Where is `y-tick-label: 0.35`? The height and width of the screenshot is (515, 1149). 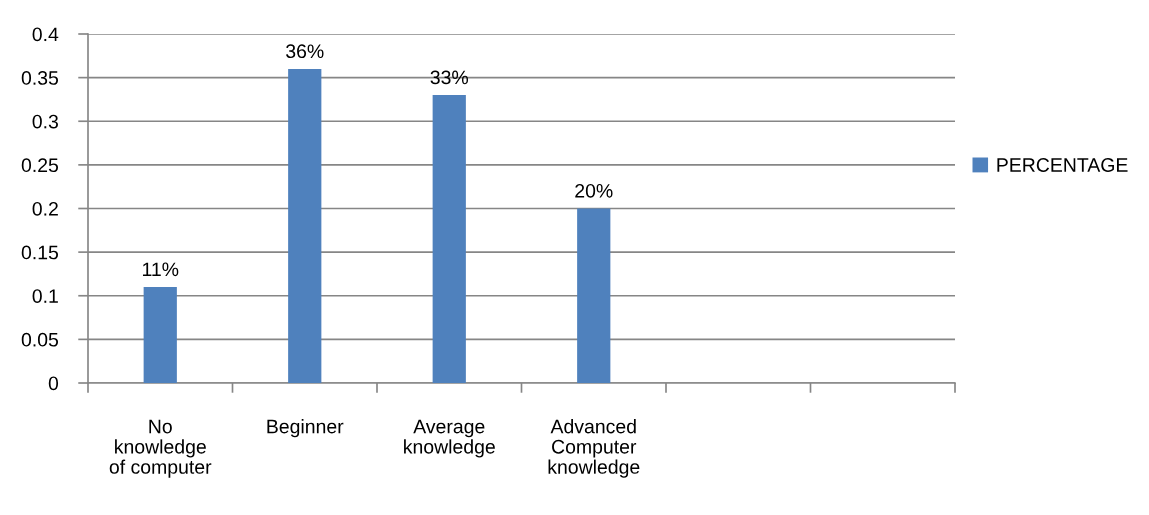
y-tick-label: 0.35 is located at coordinates (40, 78).